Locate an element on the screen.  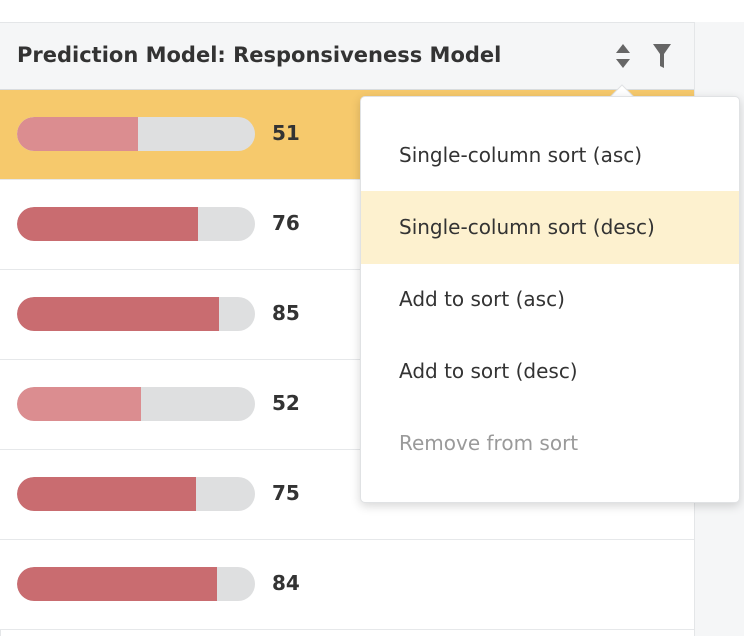
score-value: 85 is located at coordinates (286, 313).